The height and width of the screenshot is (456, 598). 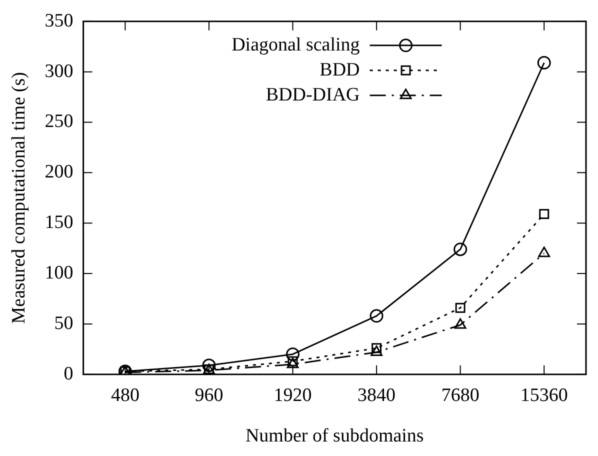 What do you see at coordinates (59, 71) in the screenshot?
I see `y-tick-label: 300` at bounding box center [59, 71].